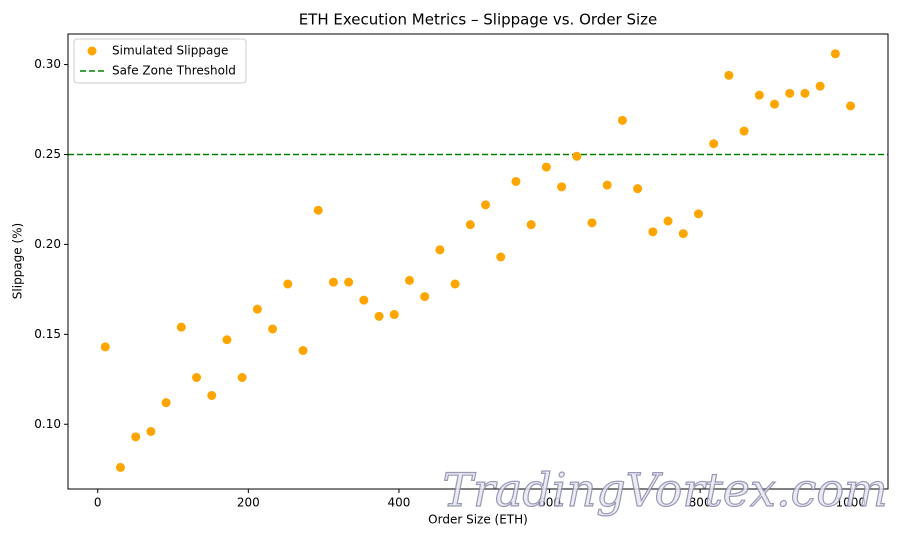 This screenshot has width=900, height=544. I want to click on x-tick-label: 200, so click(248, 503).